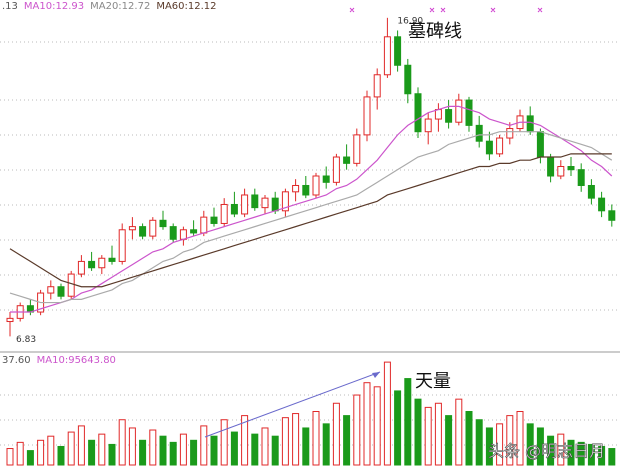 The height and width of the screenshot is (470, 620). Describe the element at coordinates (292, 404) in the screenshot. I see `trend-arrow` at that location.